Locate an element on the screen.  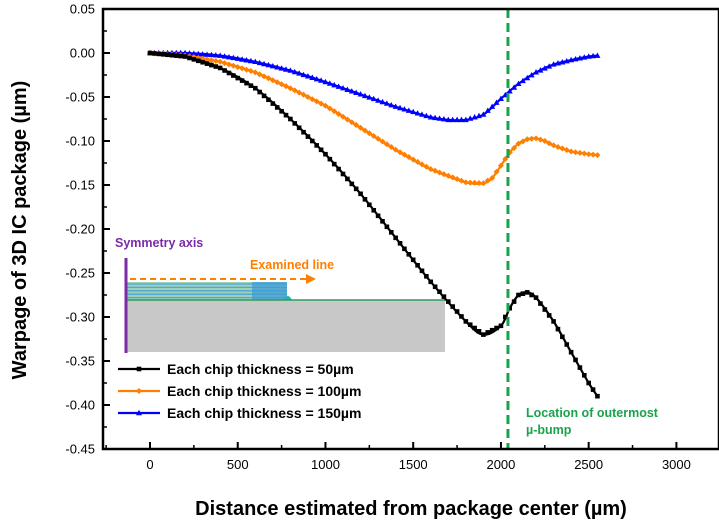
legend-marker is located at coordinates (139, 412).